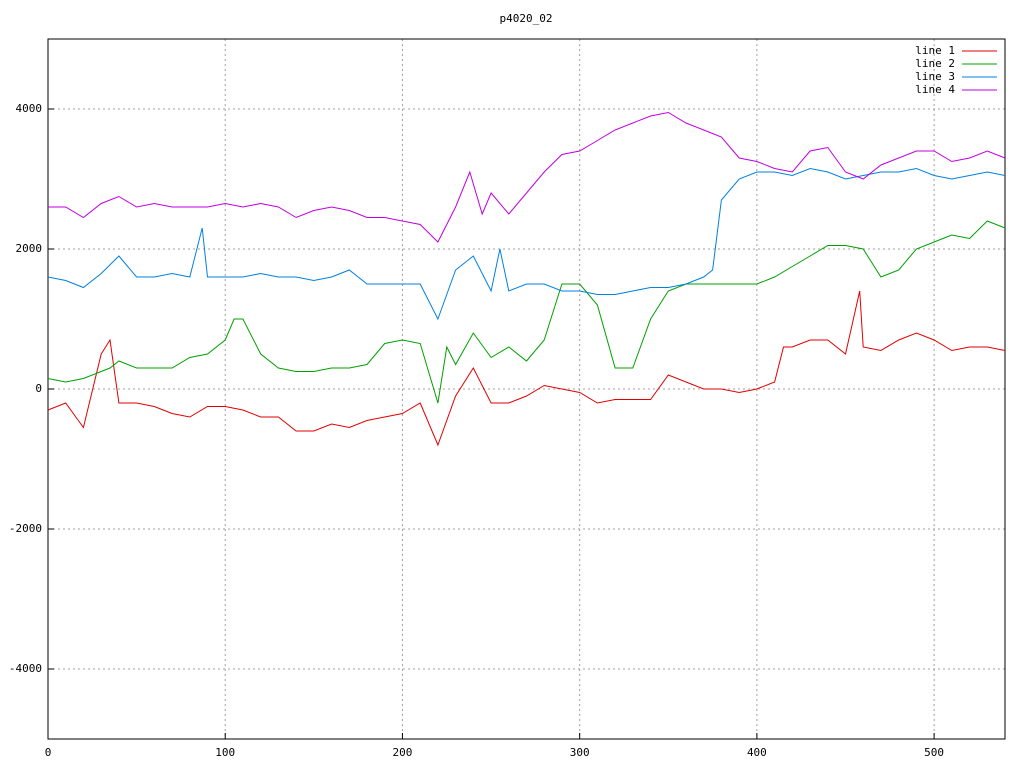 The width and height of the screenshot is (1024, 768). I want to click on x-tick-label: 300, so click(580, 752).